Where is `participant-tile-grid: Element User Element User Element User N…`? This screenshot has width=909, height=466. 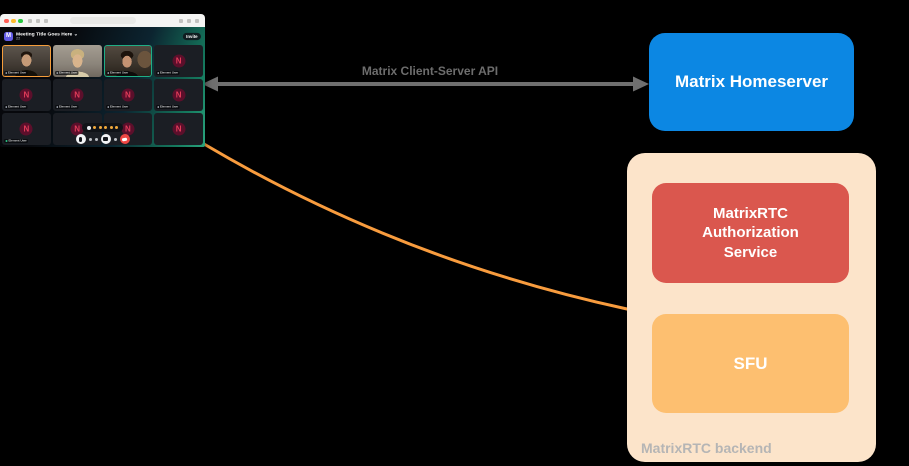 participant-tile-grid: Element User Element User Element User N… is located at coordinates (102, 96).